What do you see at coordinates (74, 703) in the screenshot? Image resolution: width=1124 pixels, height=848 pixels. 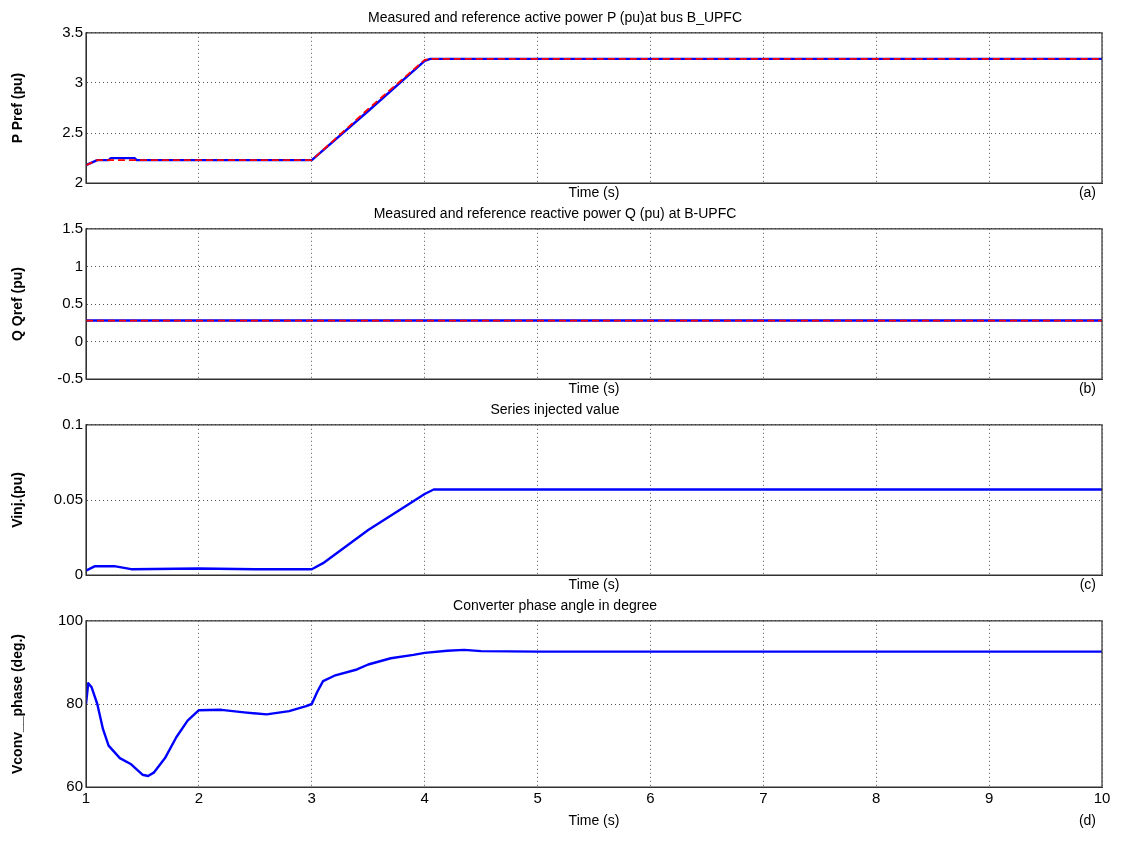 I see `y-tick-label: 80` at bounding box center [74, 703].